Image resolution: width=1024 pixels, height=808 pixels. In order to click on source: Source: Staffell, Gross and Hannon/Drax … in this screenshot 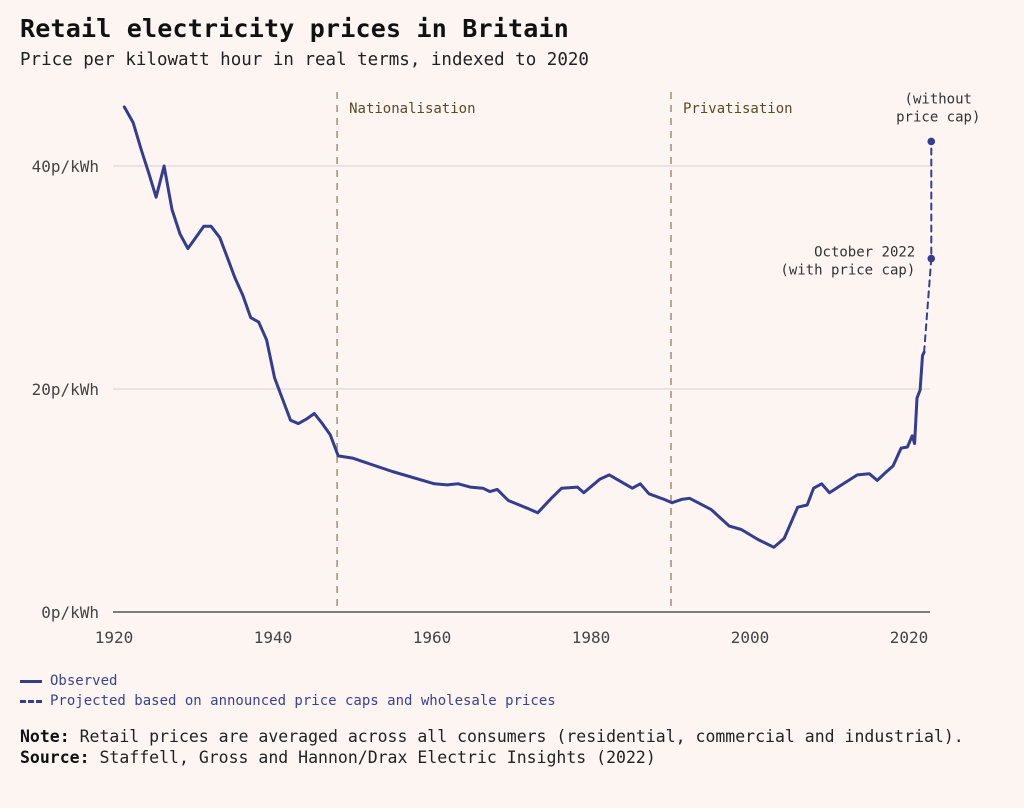, I will do `click(515, 757)`.